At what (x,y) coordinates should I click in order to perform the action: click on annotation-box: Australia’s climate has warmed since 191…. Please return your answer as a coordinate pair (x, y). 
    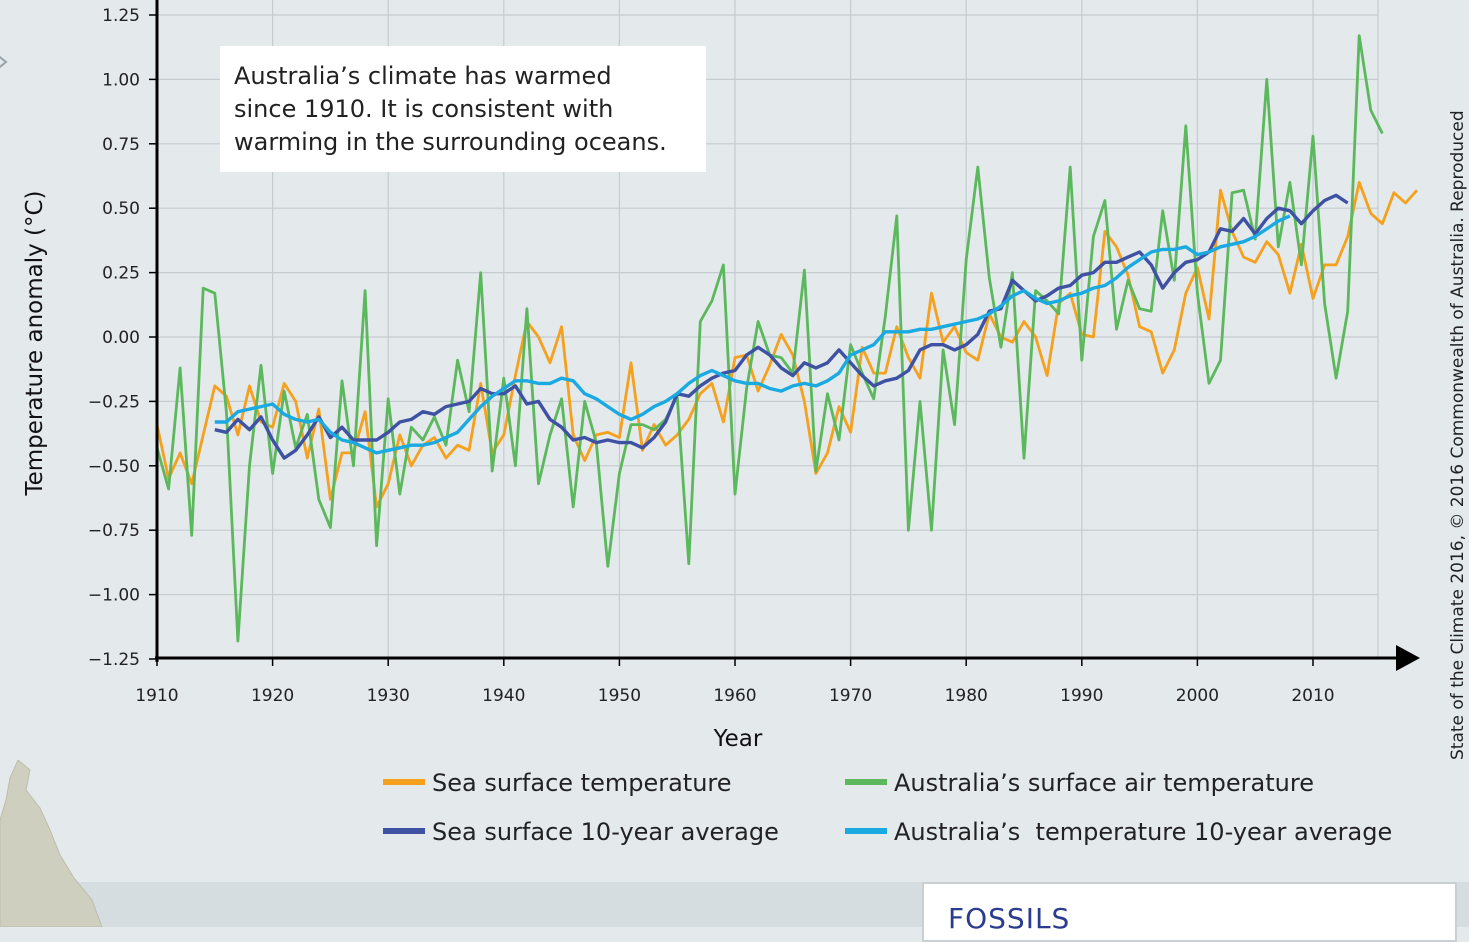
    Looking at the image, I should click on (463, 109).